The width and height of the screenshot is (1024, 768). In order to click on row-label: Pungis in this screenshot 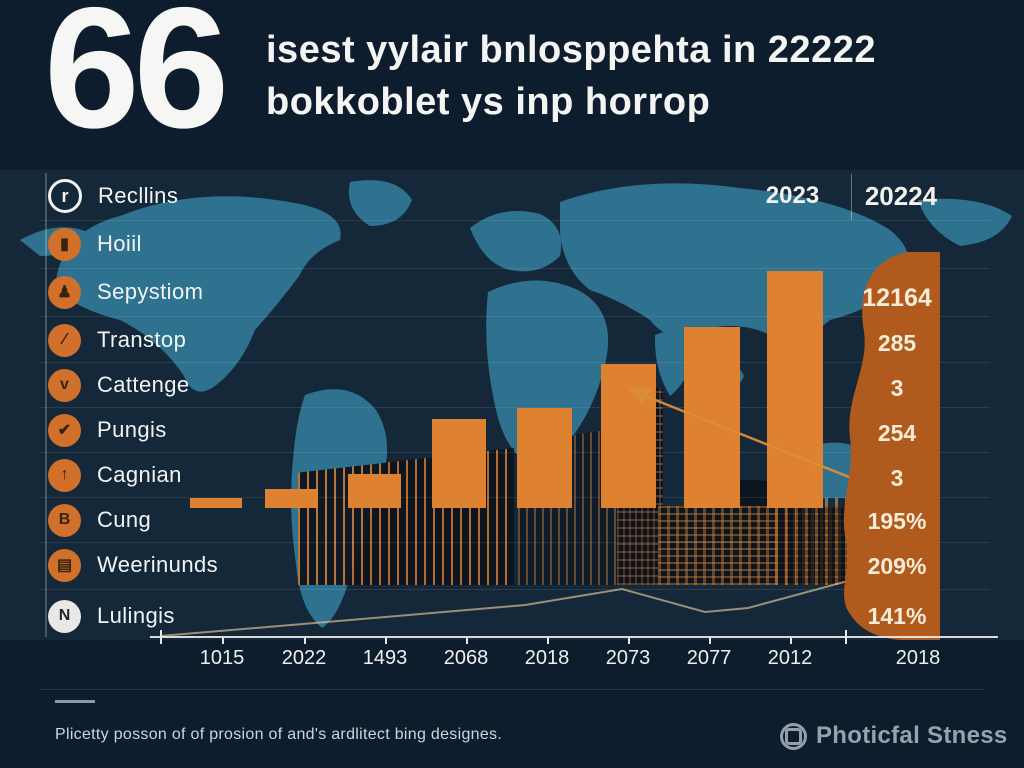, I will do `click(132, 429)`.